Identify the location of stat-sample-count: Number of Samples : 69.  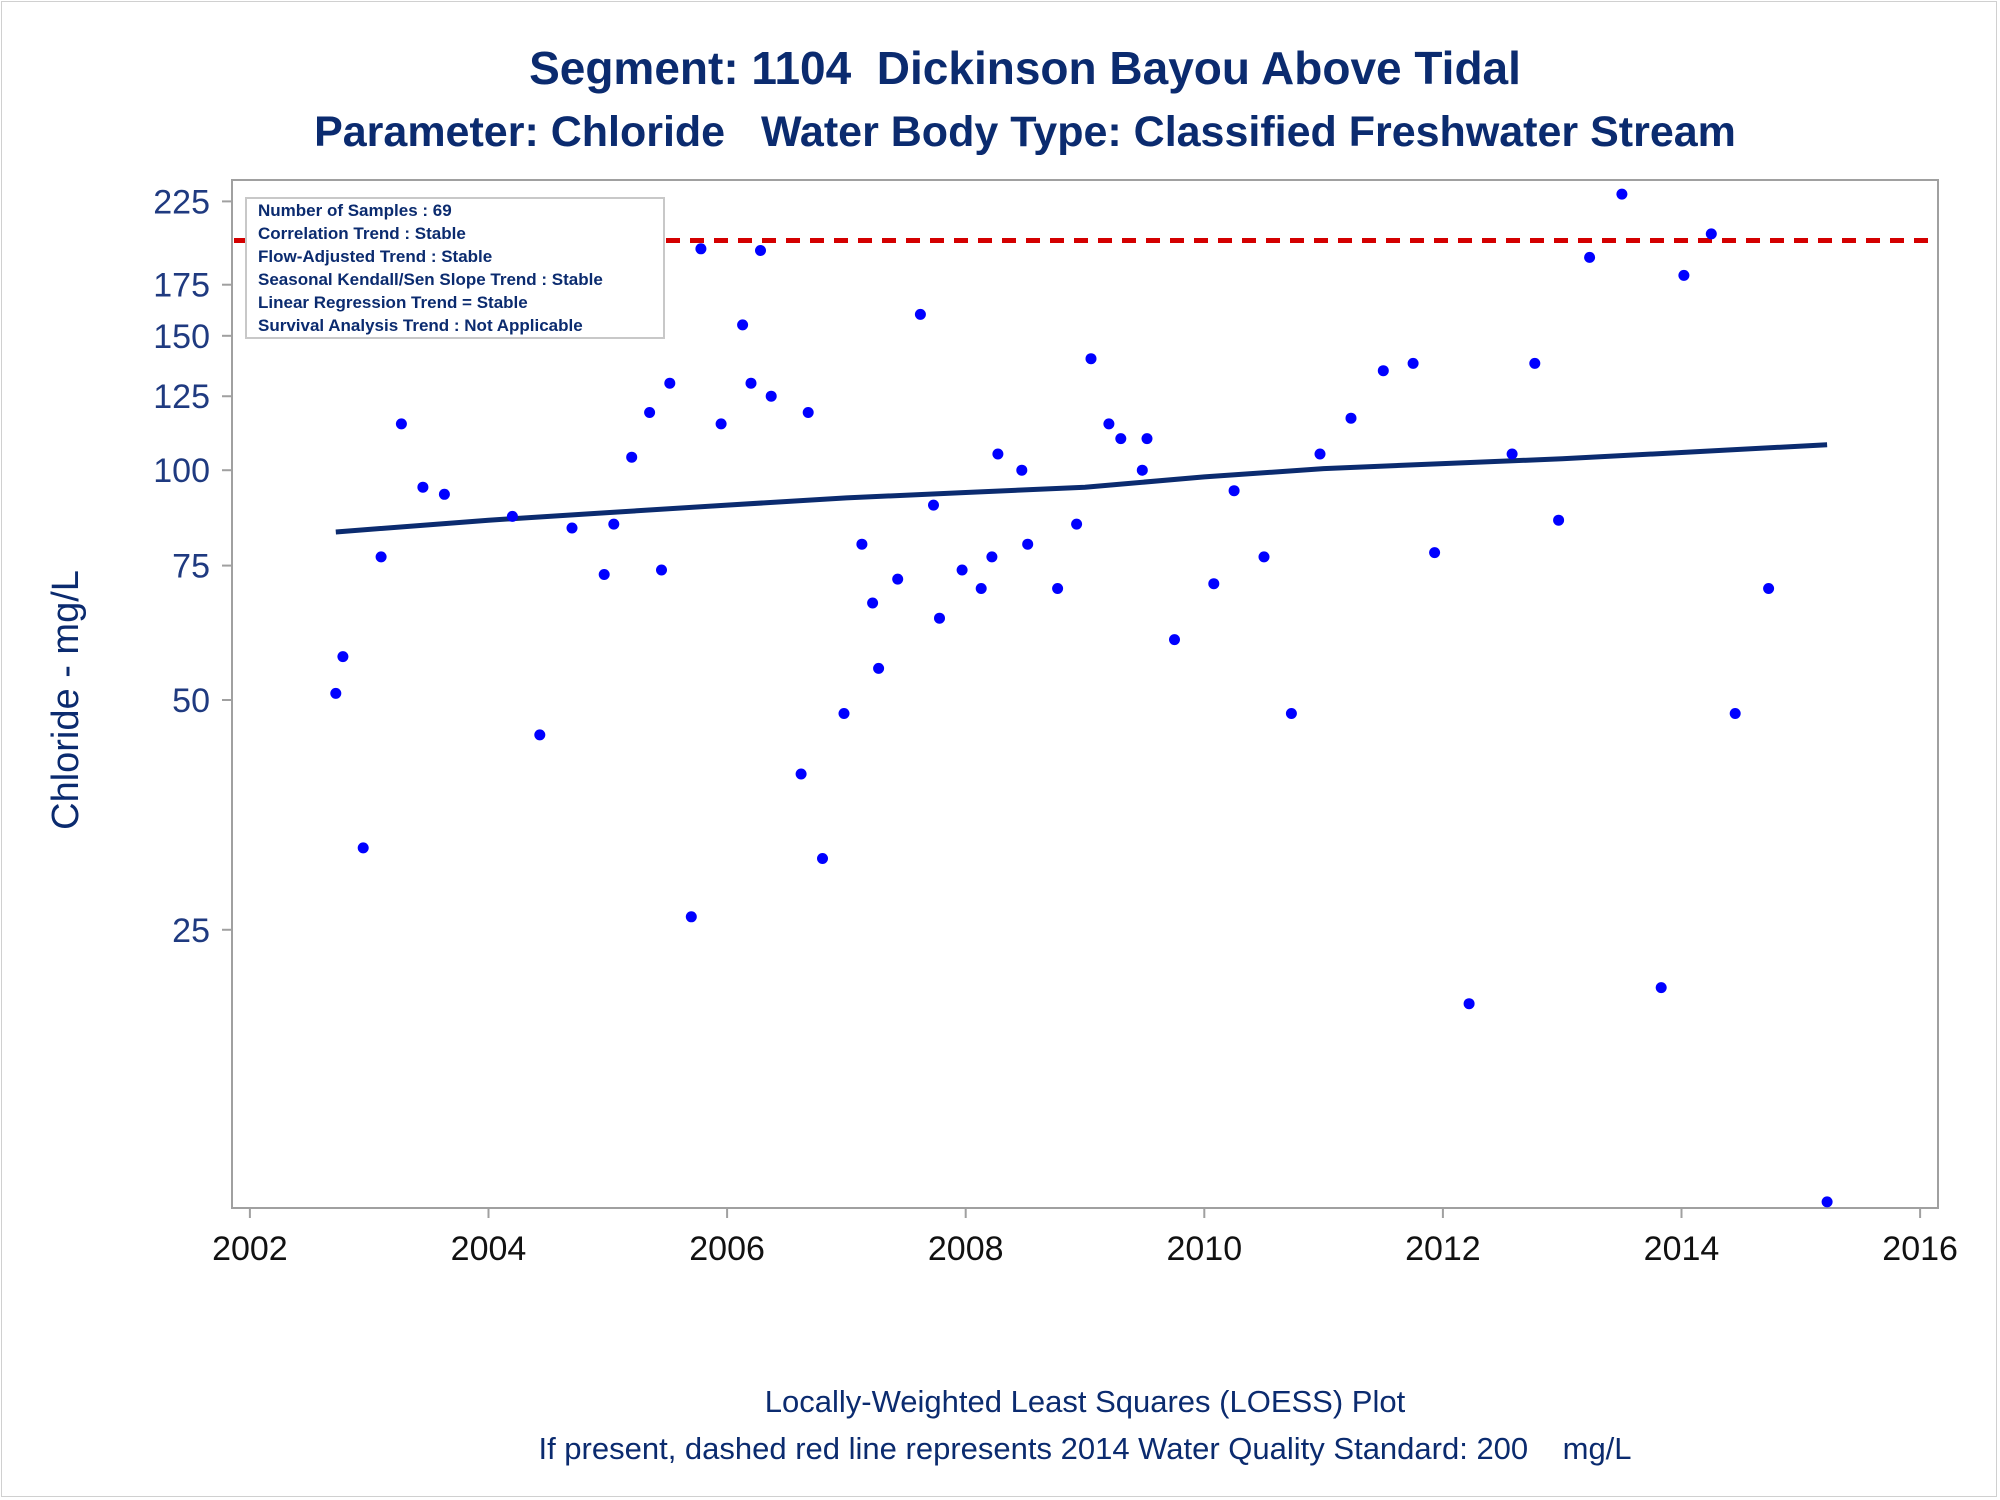
(355, 210).